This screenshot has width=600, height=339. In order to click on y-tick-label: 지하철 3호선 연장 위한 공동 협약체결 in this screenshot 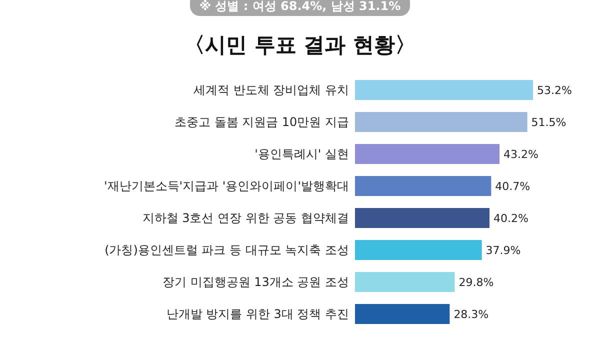, I will do `click(245, 218)`.